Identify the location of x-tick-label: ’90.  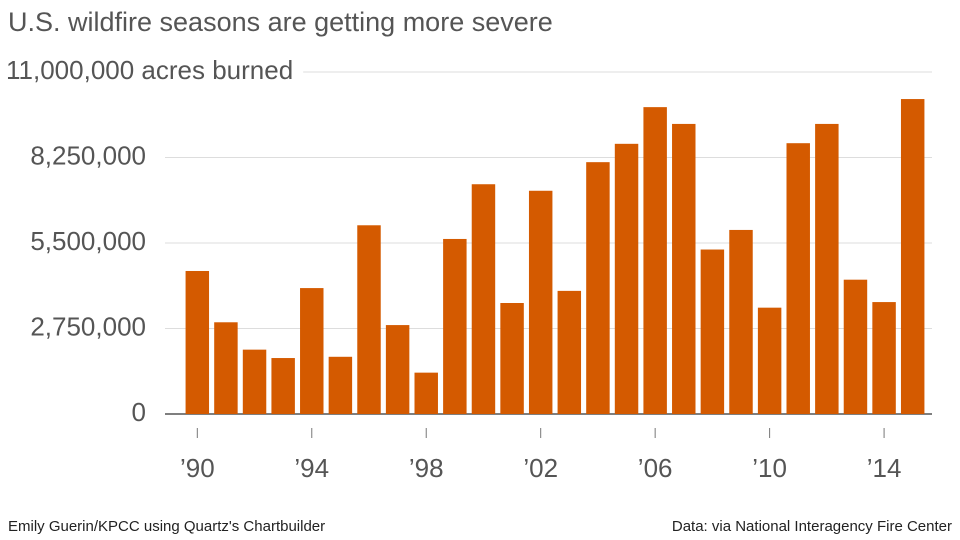
(197, 468).